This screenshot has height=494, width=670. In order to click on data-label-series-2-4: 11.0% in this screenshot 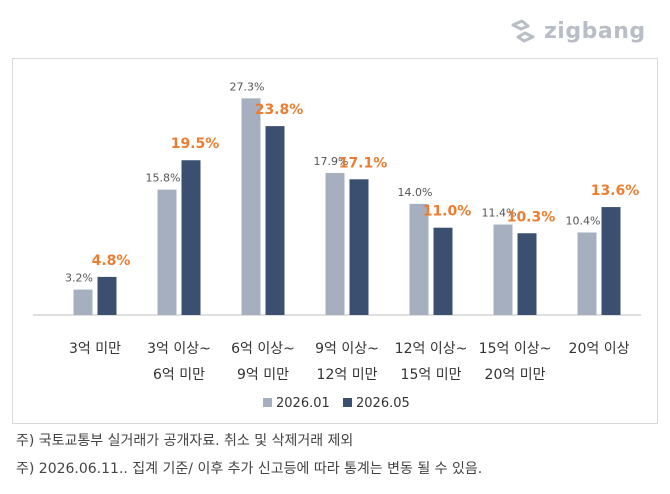, I will do `click(447, 212)`.